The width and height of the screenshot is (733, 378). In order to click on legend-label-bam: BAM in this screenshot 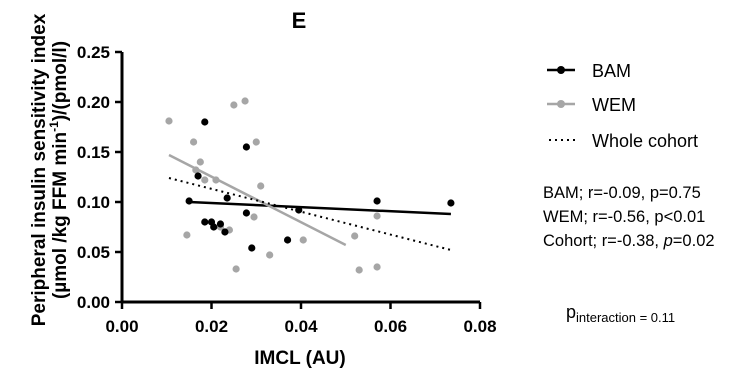, I will do `click(611, 71)`.